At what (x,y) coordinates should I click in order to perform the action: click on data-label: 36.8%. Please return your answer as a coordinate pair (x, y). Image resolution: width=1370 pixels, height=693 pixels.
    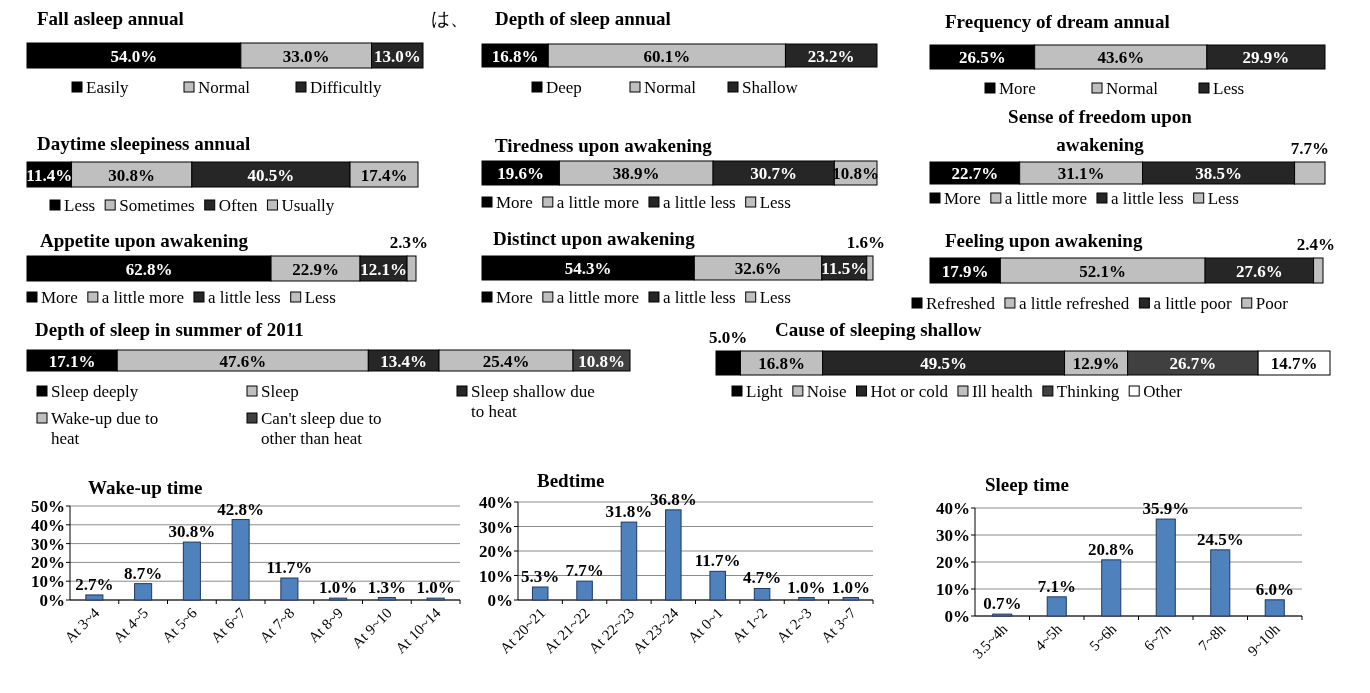
    Looking at the image, I should click on (673, 499).